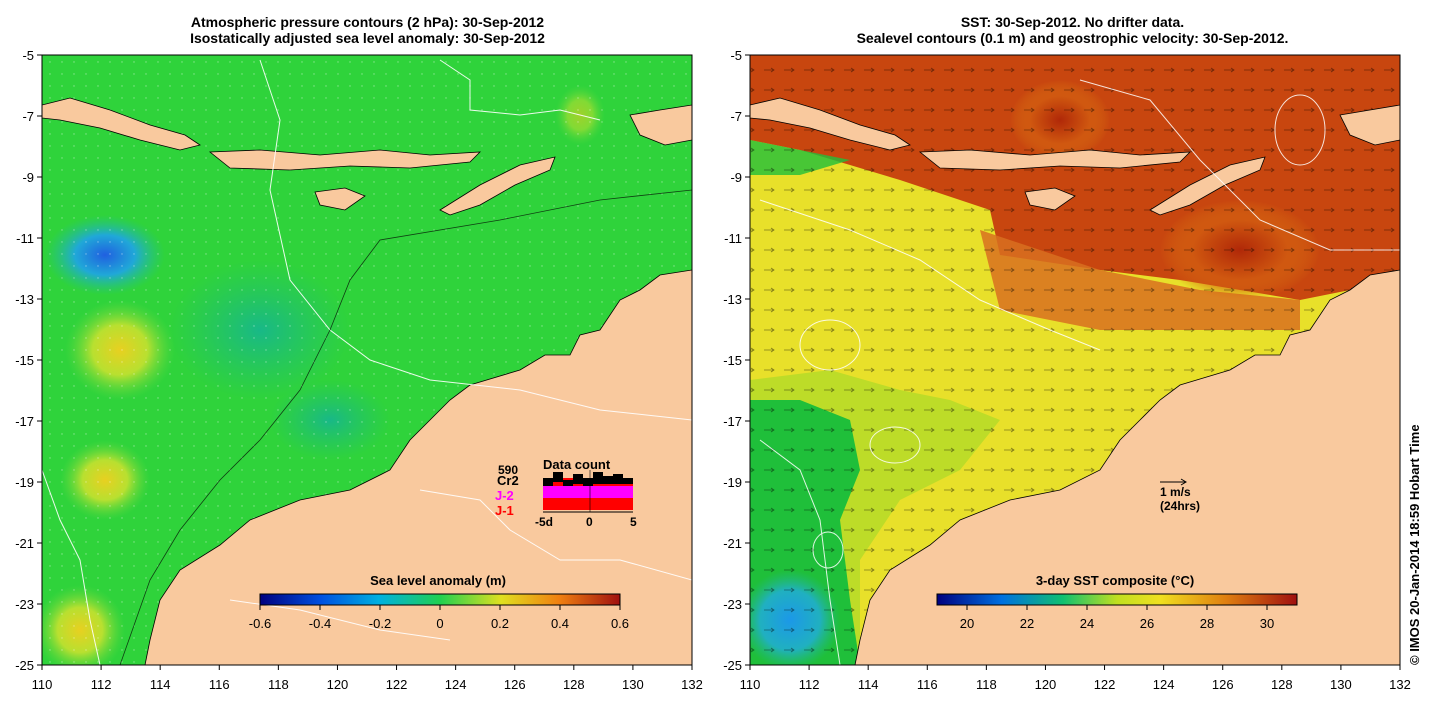 The height and width of the screenshot is (710, 1440). I want to click on data-count-title: Data count, so click(577, 464).